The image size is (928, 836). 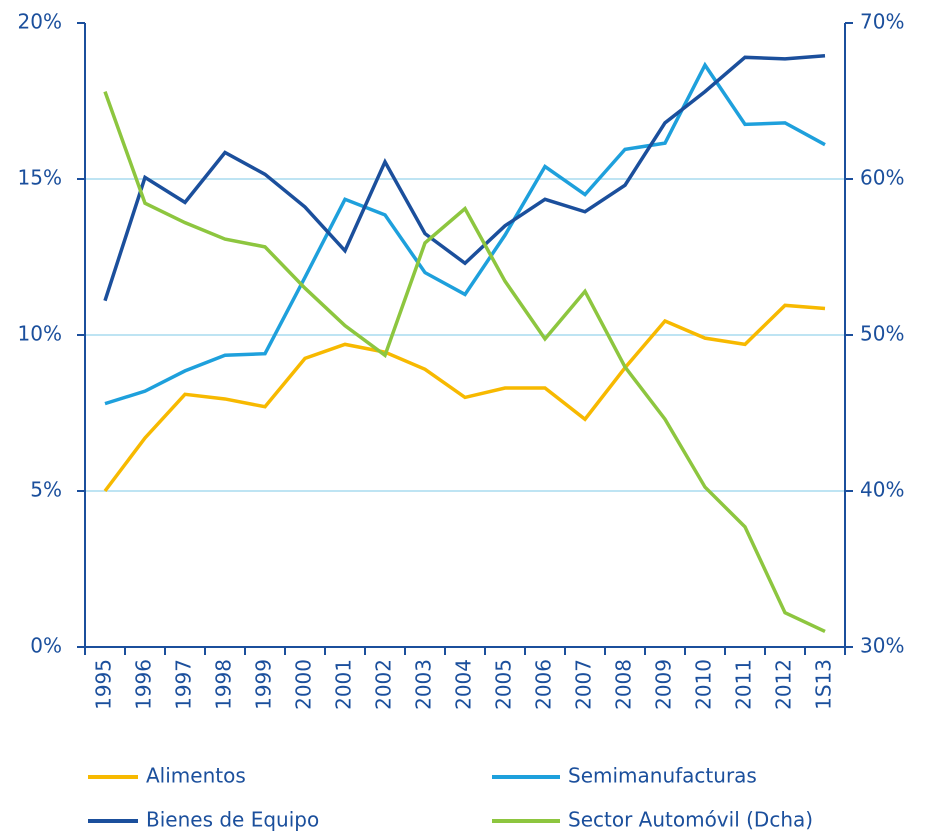 What do you see at coordinates (690, 820) in the screenshot?
I see `legend-label: Sector Automóvil (Dcha)` at bounding box center [690, 820].